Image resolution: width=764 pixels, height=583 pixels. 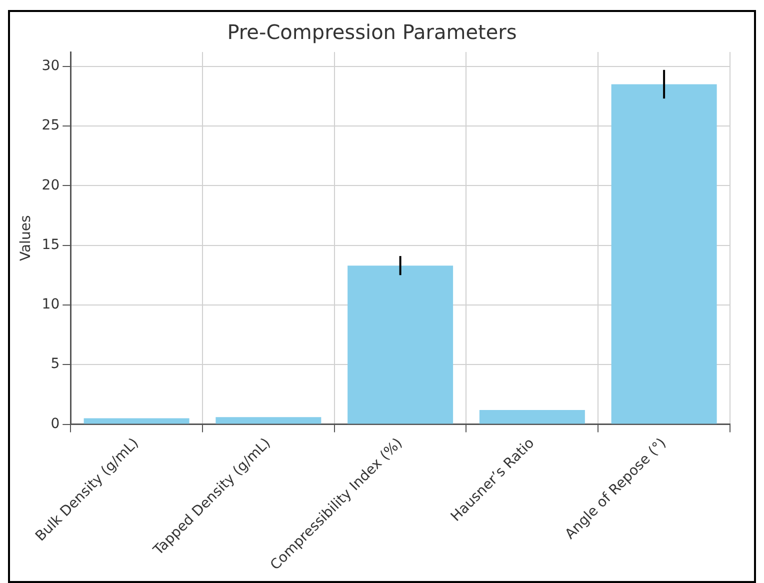 What do you see at coordinates (51, 304) in the screenshot?
I see `y-tick-label: 10` at bounding box center [51, 304].